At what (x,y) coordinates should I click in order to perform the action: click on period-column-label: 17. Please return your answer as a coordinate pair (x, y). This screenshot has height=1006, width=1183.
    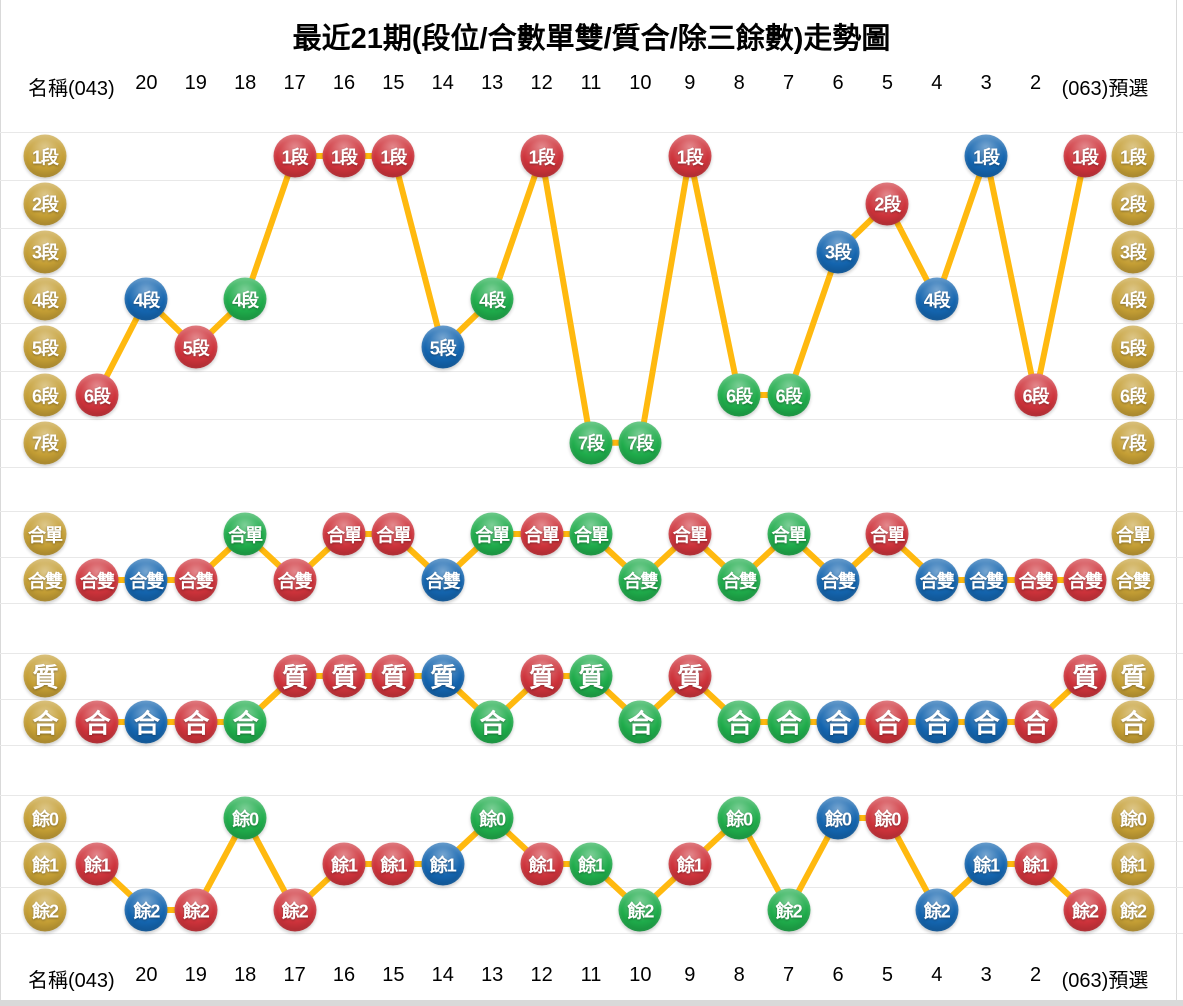
    Looking at the image, I should click on (294, 83).